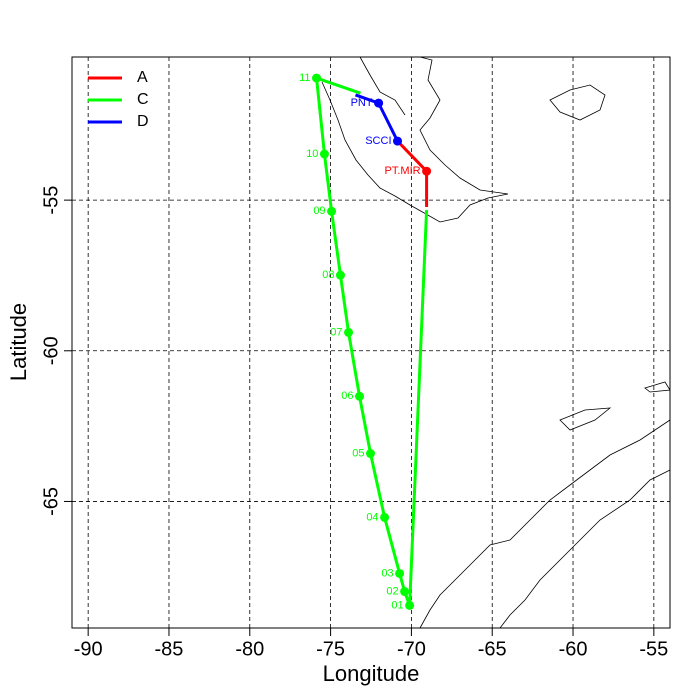 Image resolution: width=700 pixels, height=700 pixels. What do you see at coordinates (378, 141) in the screenshot?
I see `point-label: SCCI` at bounding box center [378, 141].